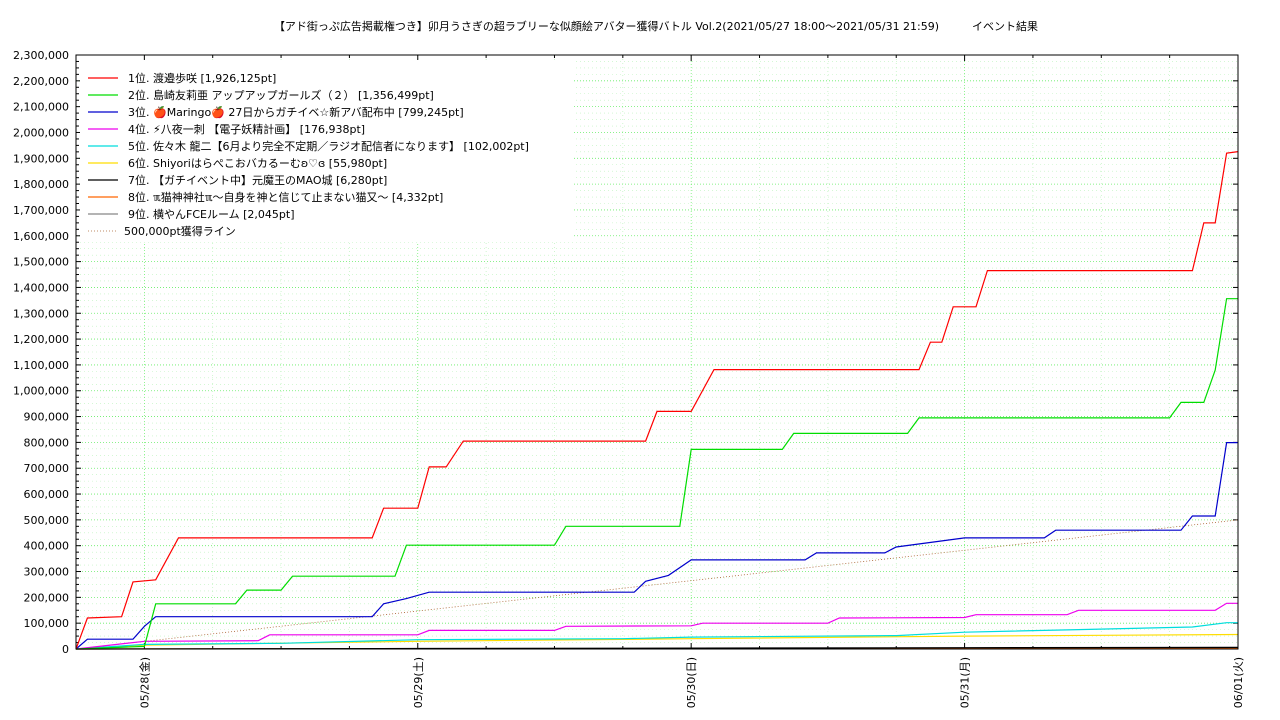 The image size is (1280, 720). What do you see at coordinates (47, 442) in the screenshot?
I see `y-tick-label: 800,000` at bounding box center [47, 442].